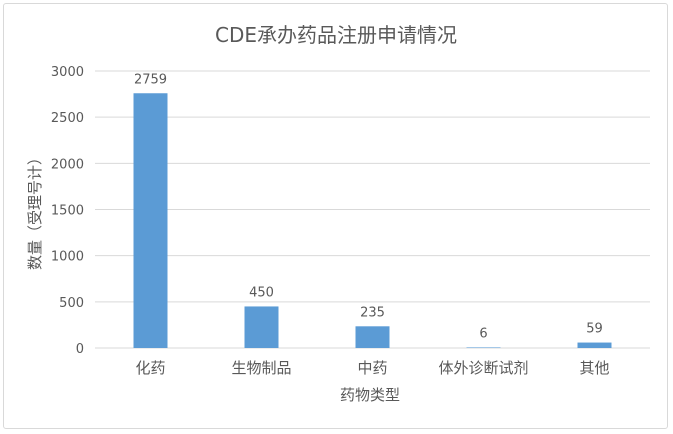 This screenshot has height=434, width=673. Describe the element at coordinates (372, 312) in the screenshot. I see `data-label: 235` at that location.